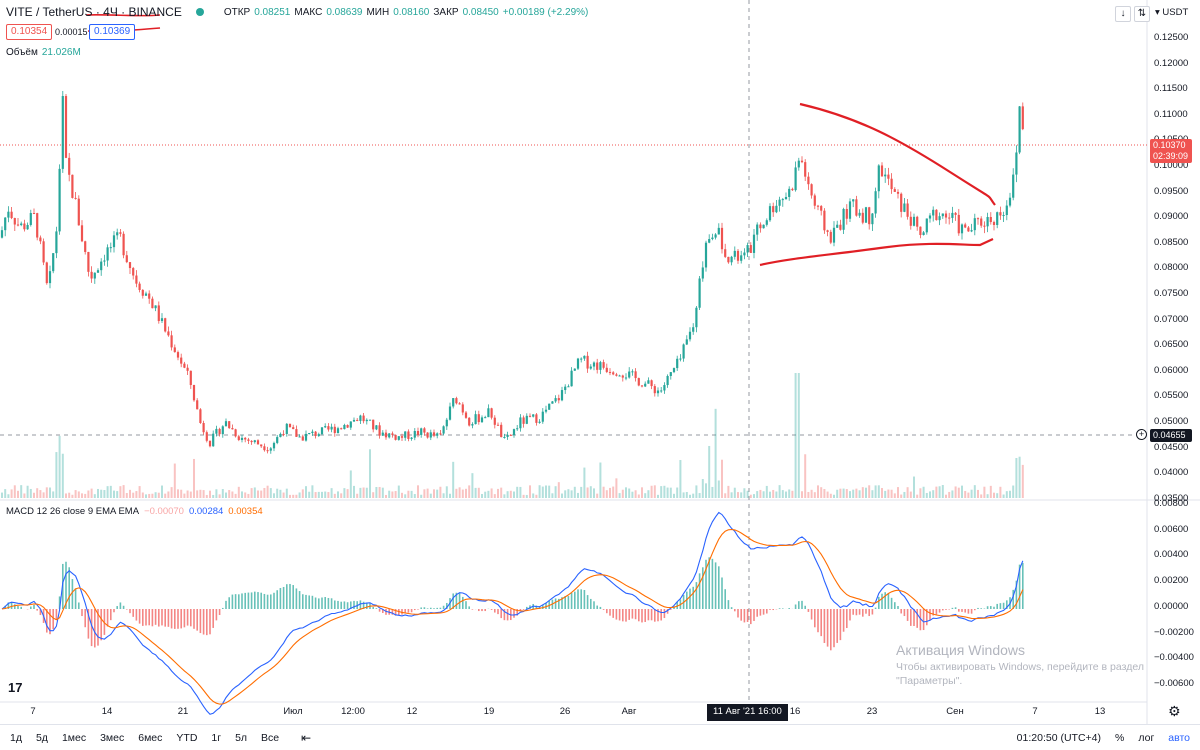 The width and height of the screenshot is (1200, 750). What do you see at coordinates (74, 737) in the screenshot?
I see `period-button: 1мес` at bounding box center [74, 737].